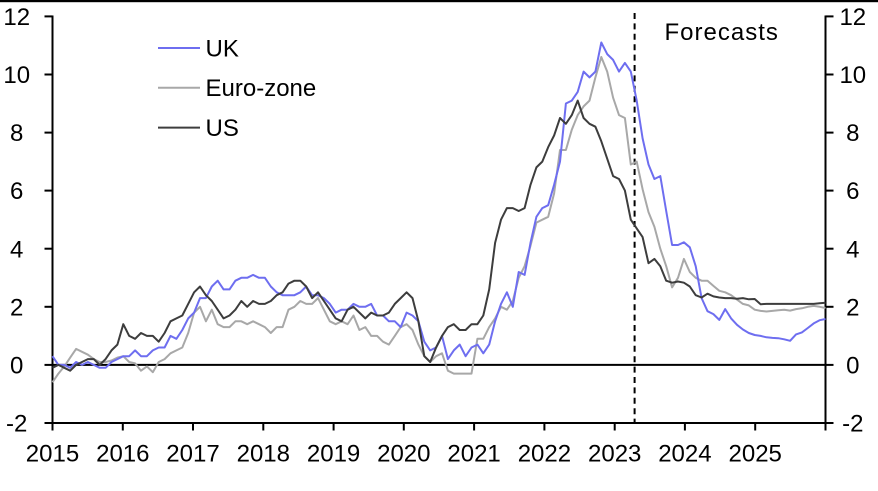  Describe the element at coordinates (122, 454) in the screenshot. I see `svg-text: 2016` at that location.